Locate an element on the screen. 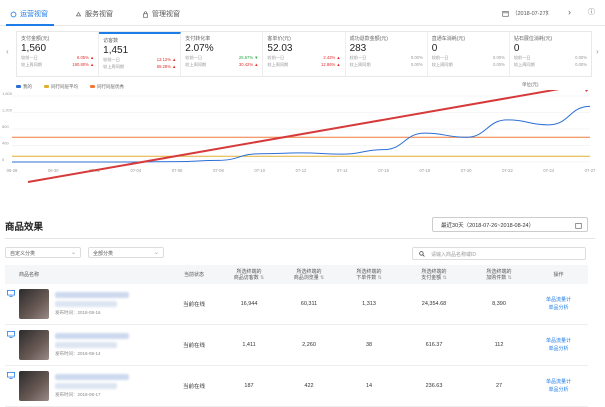 The height and width of the screenshot is (407, 605). calendar-icon is located at coordinates (505, 13).